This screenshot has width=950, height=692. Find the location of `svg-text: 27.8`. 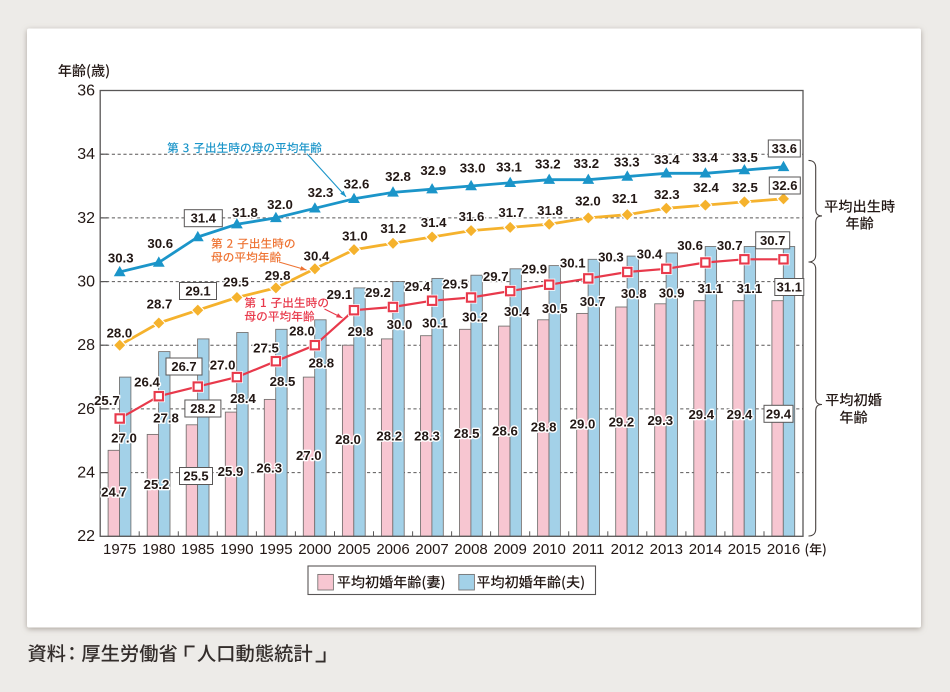

svg-text: 27.8 is located at coordinates (166, 418).